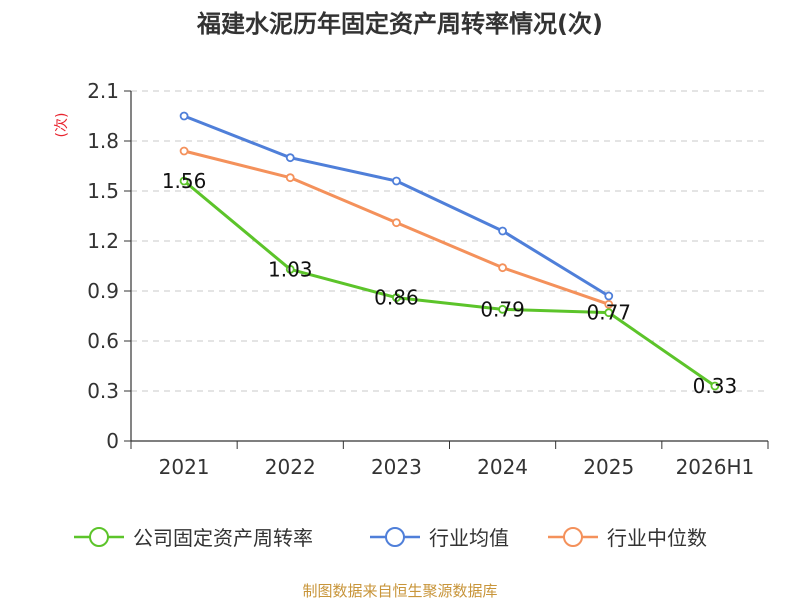 The image size is (800, 600). What do you see at coordinates (103, 291) in the screenshot?
I see `y-tick-label: 0.9` at bounding box center [103, 291].